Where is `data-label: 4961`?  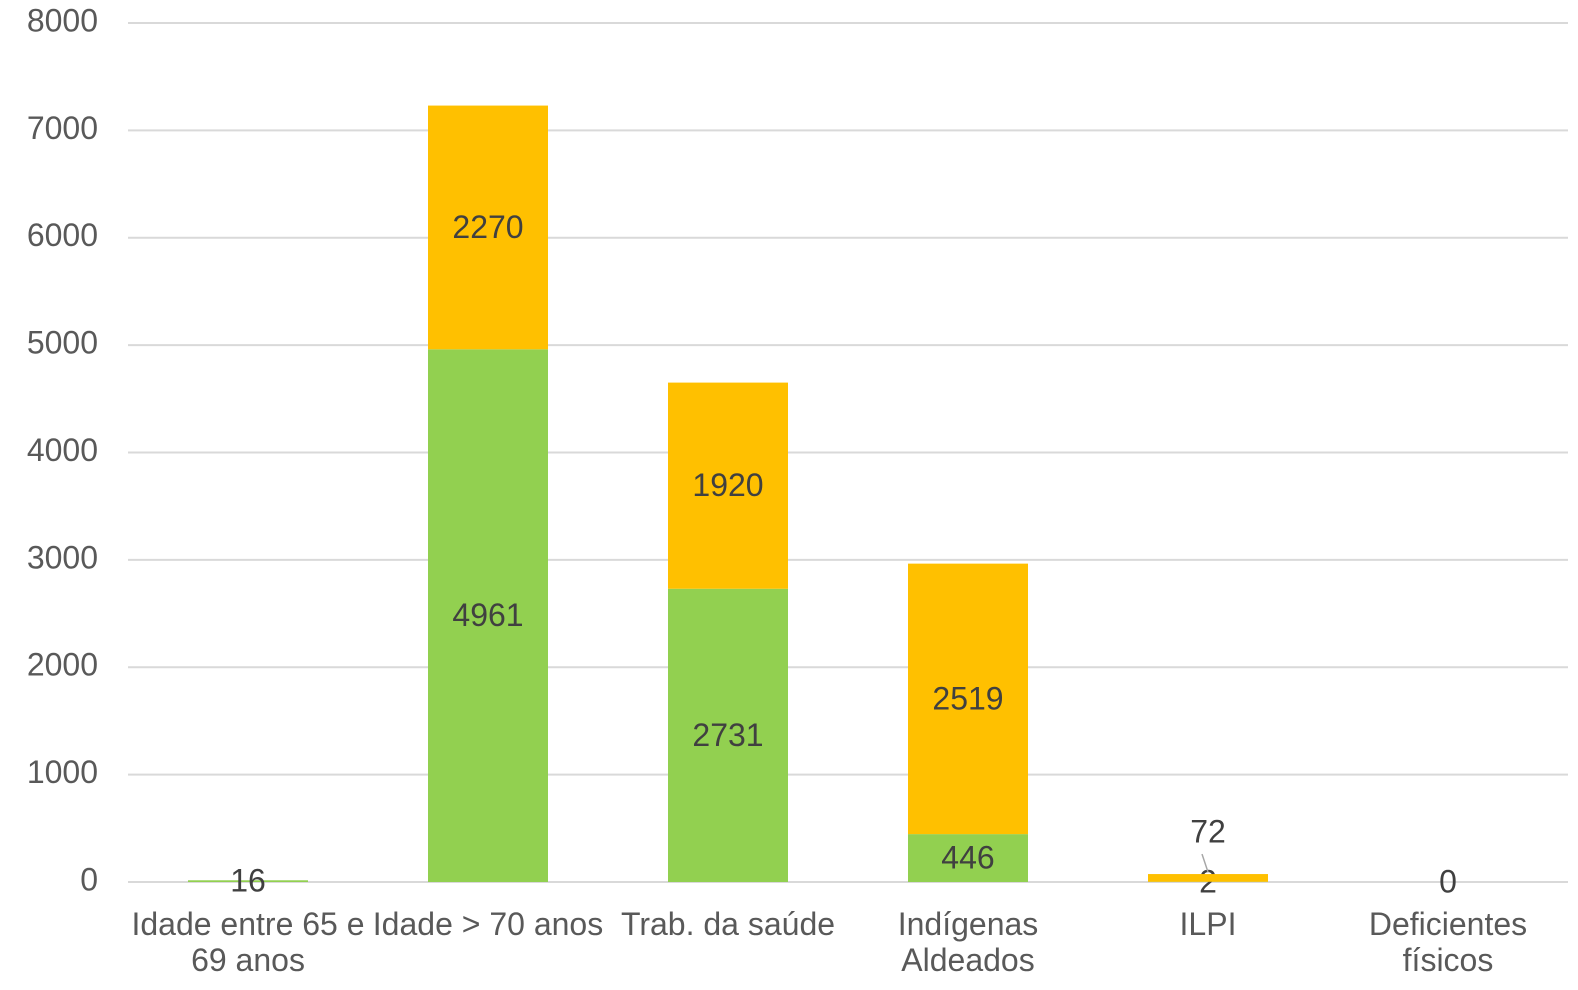 data-label: 4961 is located at coordinates (487, 615).